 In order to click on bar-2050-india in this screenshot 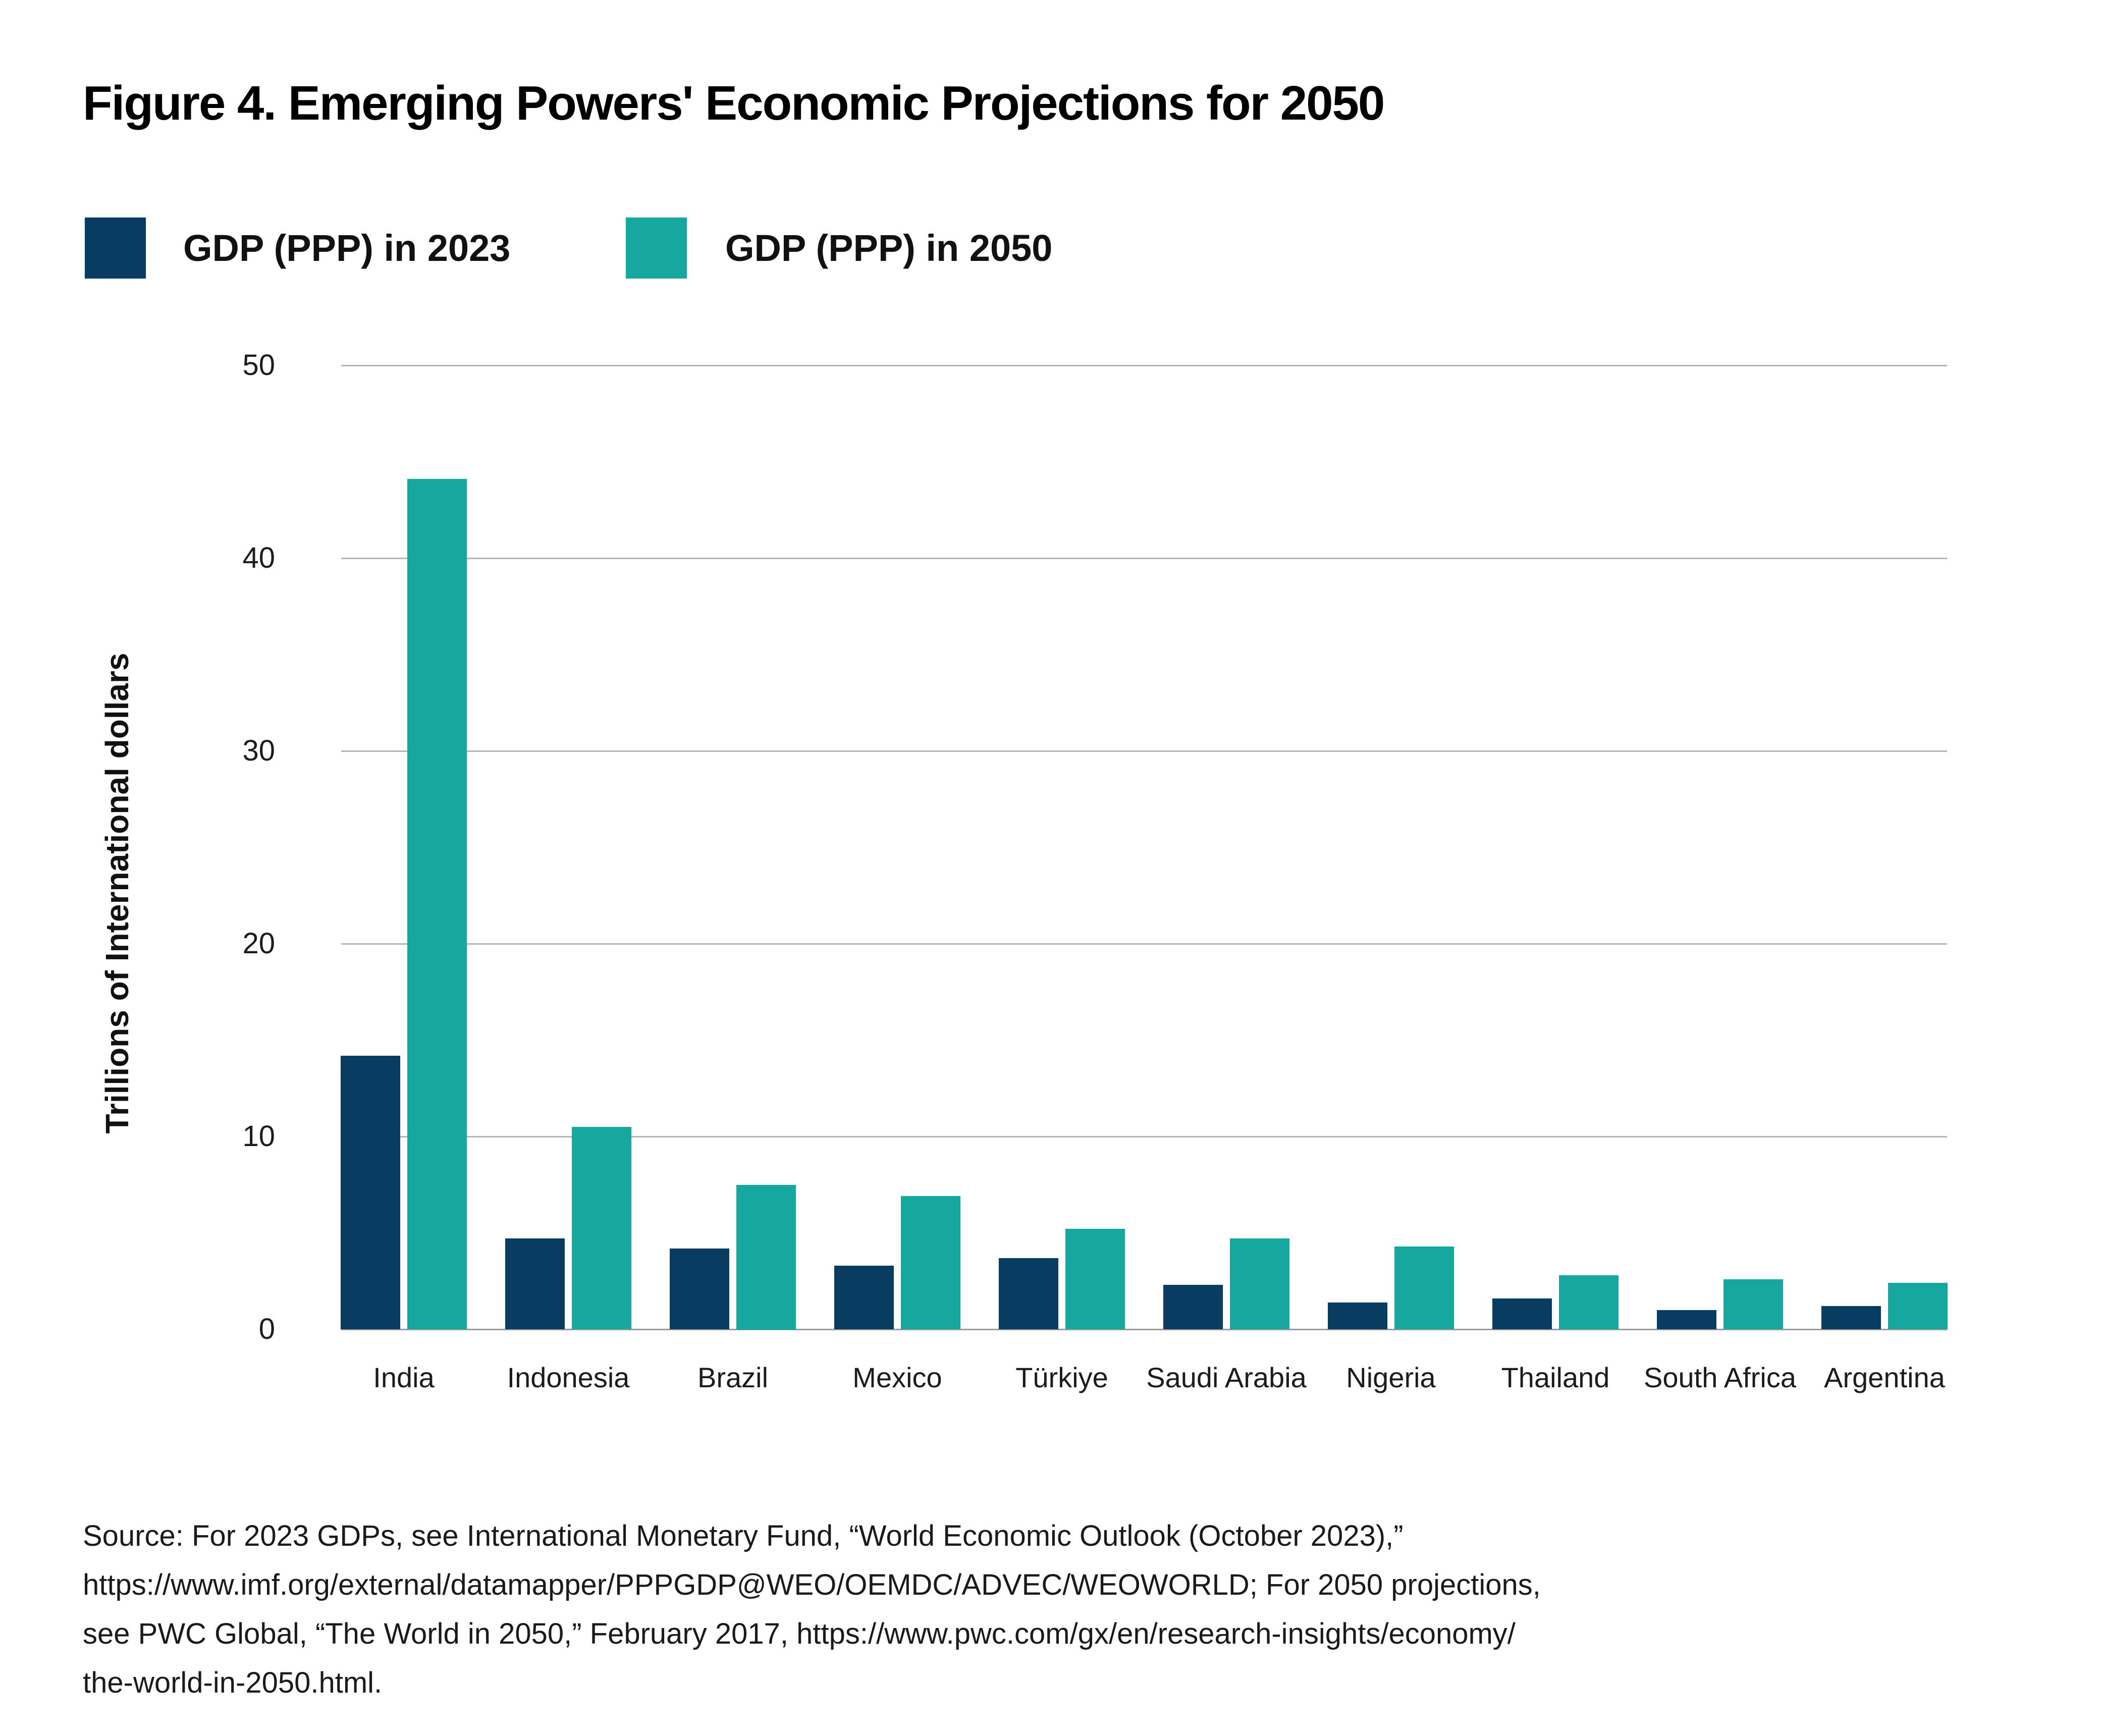, I will do `click(437, 904)`.